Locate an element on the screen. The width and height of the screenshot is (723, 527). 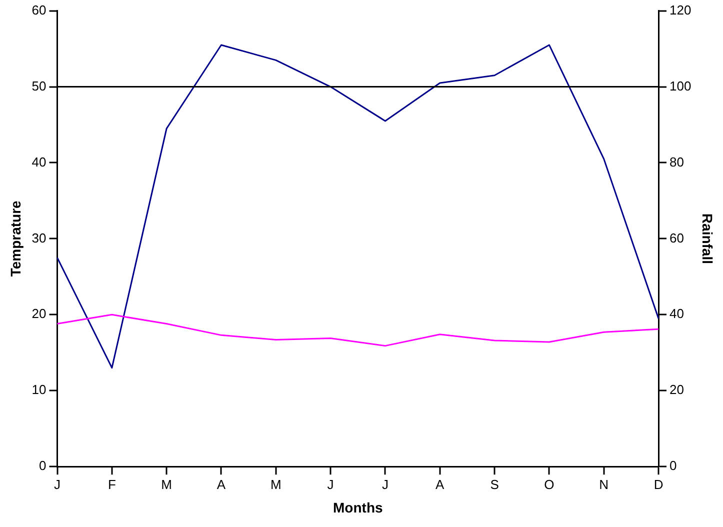
y2-tick-label: 120 is located at coordinates (681, 10).